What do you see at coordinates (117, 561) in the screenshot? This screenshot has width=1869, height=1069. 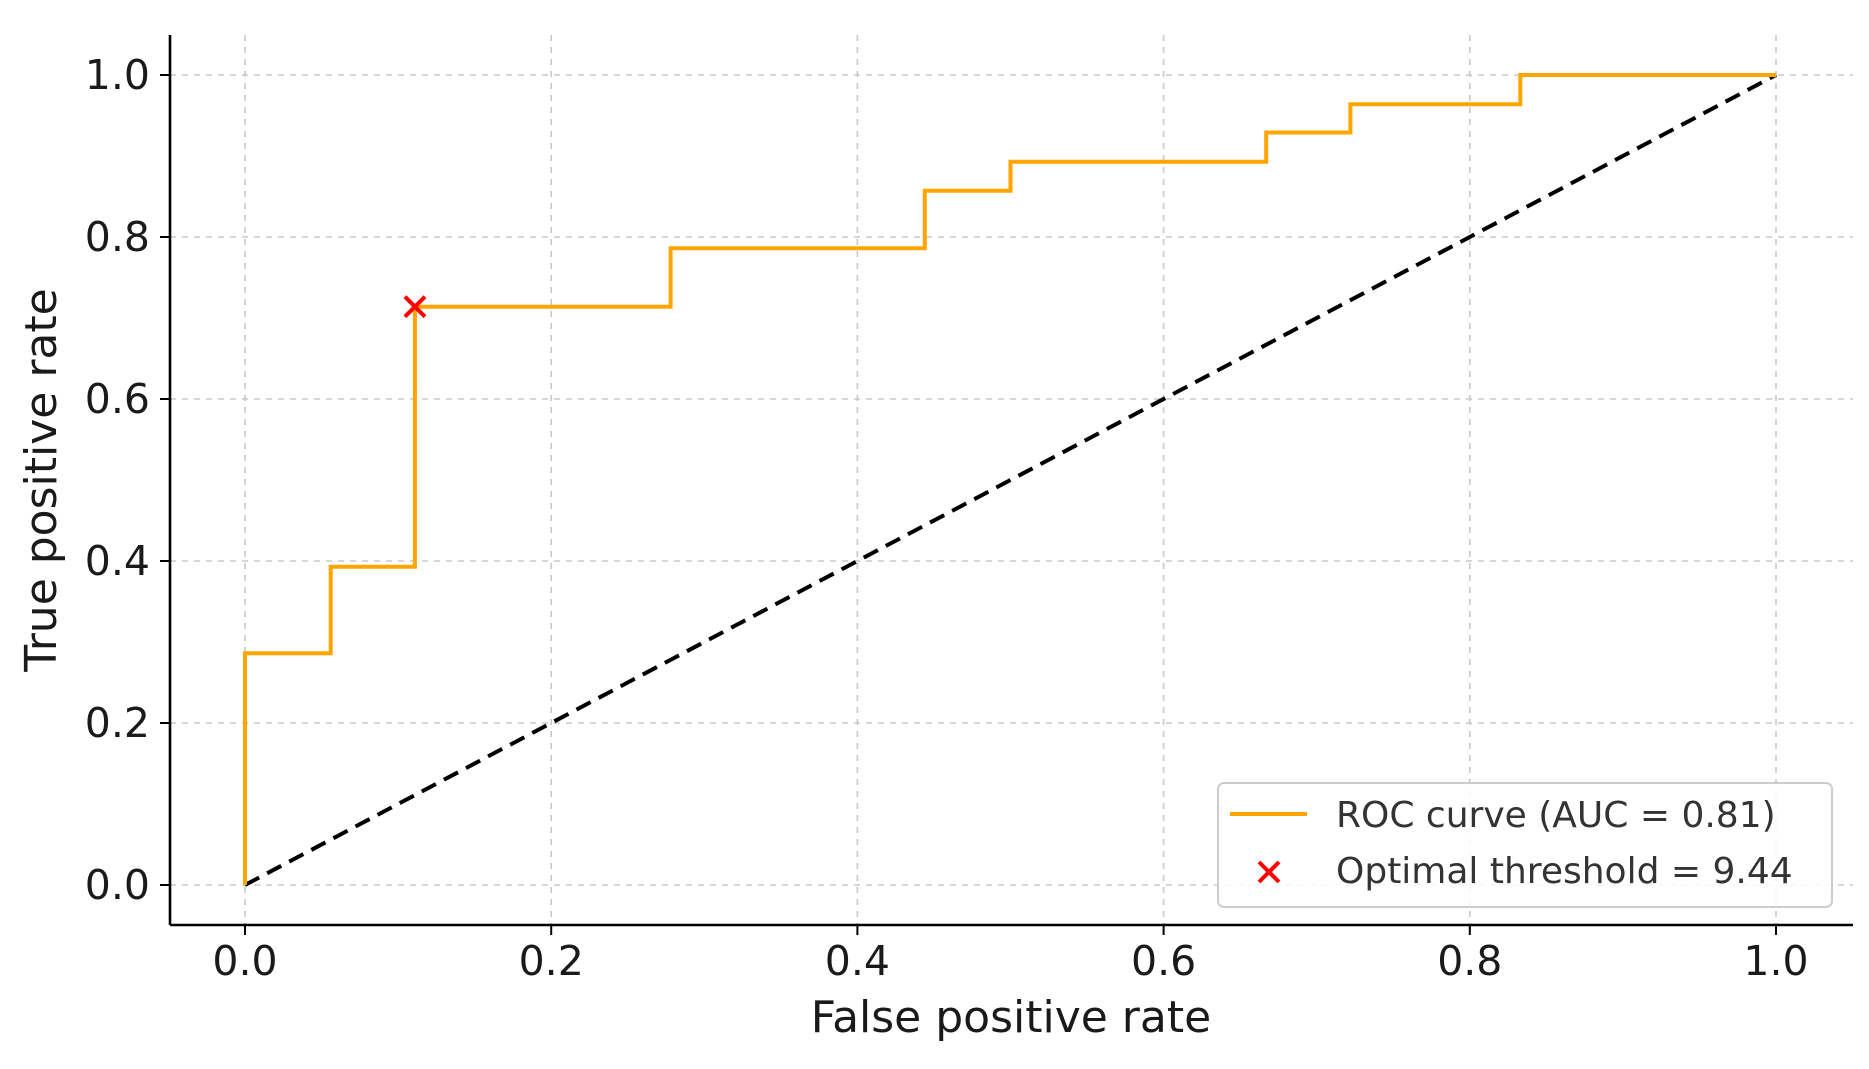 I see `y-tick-label: 0.4` at bounding box center [117, 561].